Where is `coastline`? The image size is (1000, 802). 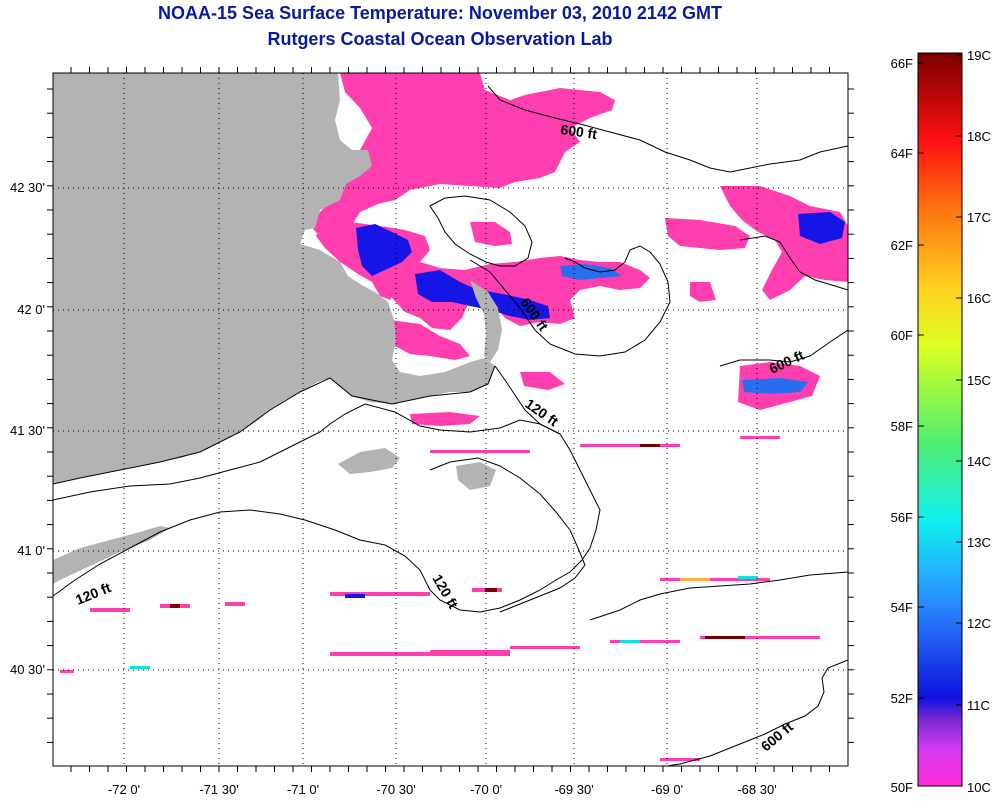 coastline is located at coordinates (274, 425).